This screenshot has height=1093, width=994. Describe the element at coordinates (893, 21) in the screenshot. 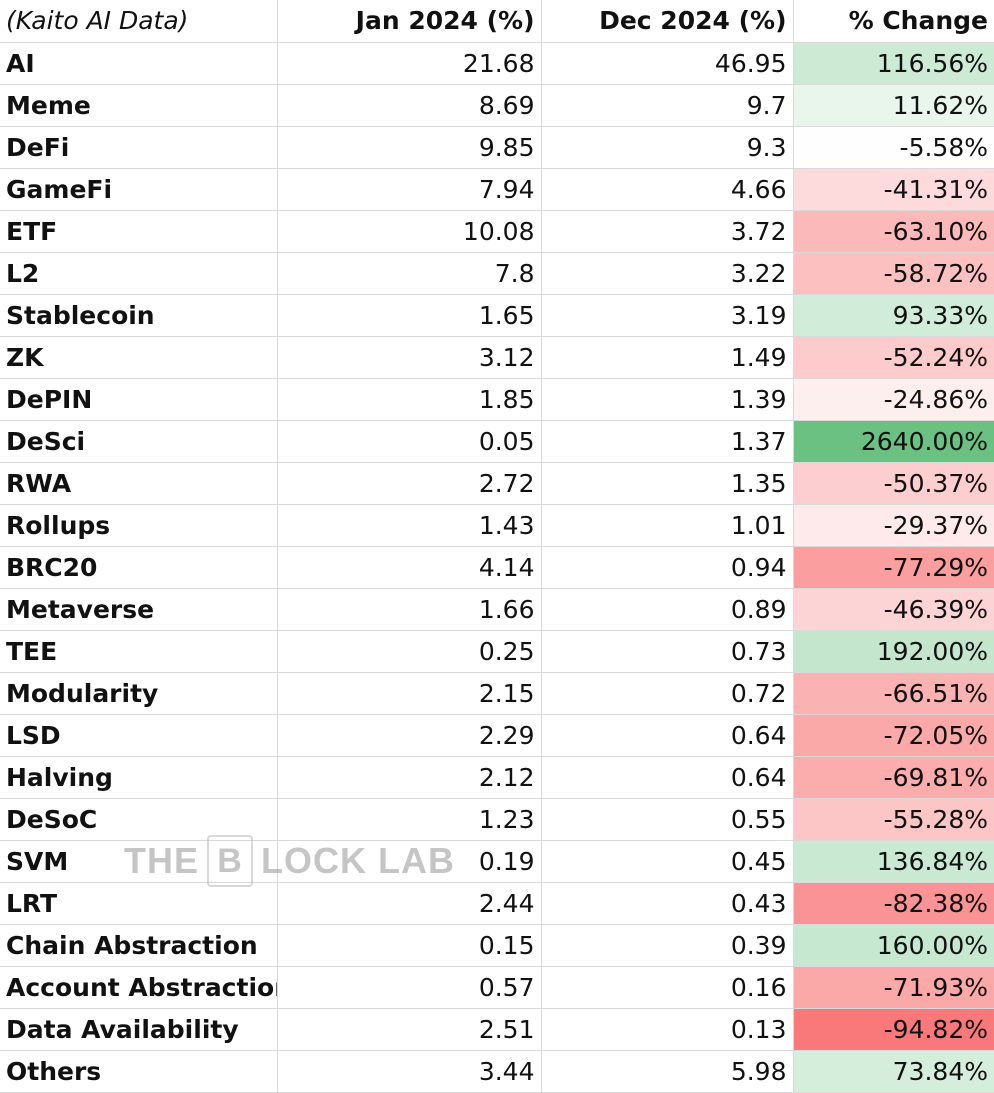

I see `header-change: % Change` at that location.